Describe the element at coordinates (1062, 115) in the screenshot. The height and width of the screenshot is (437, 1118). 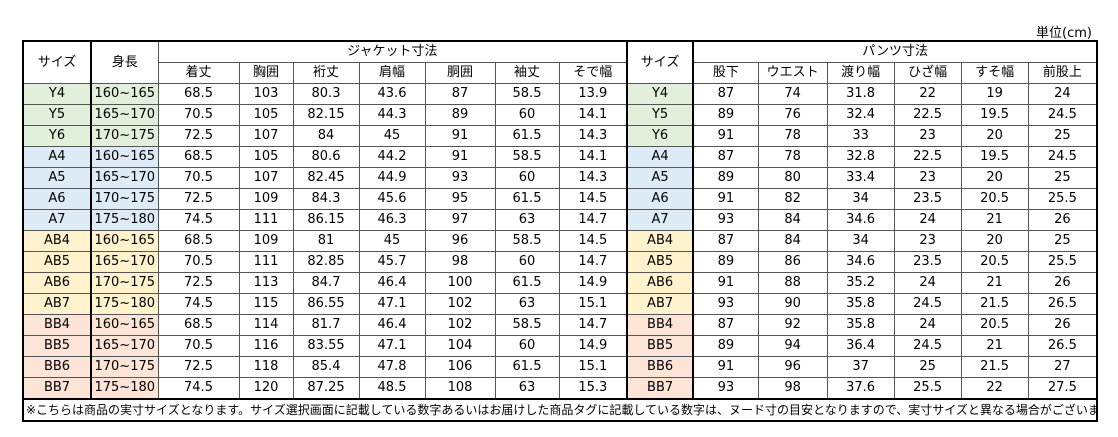
I see `pants-cell: 24.5` at that location.